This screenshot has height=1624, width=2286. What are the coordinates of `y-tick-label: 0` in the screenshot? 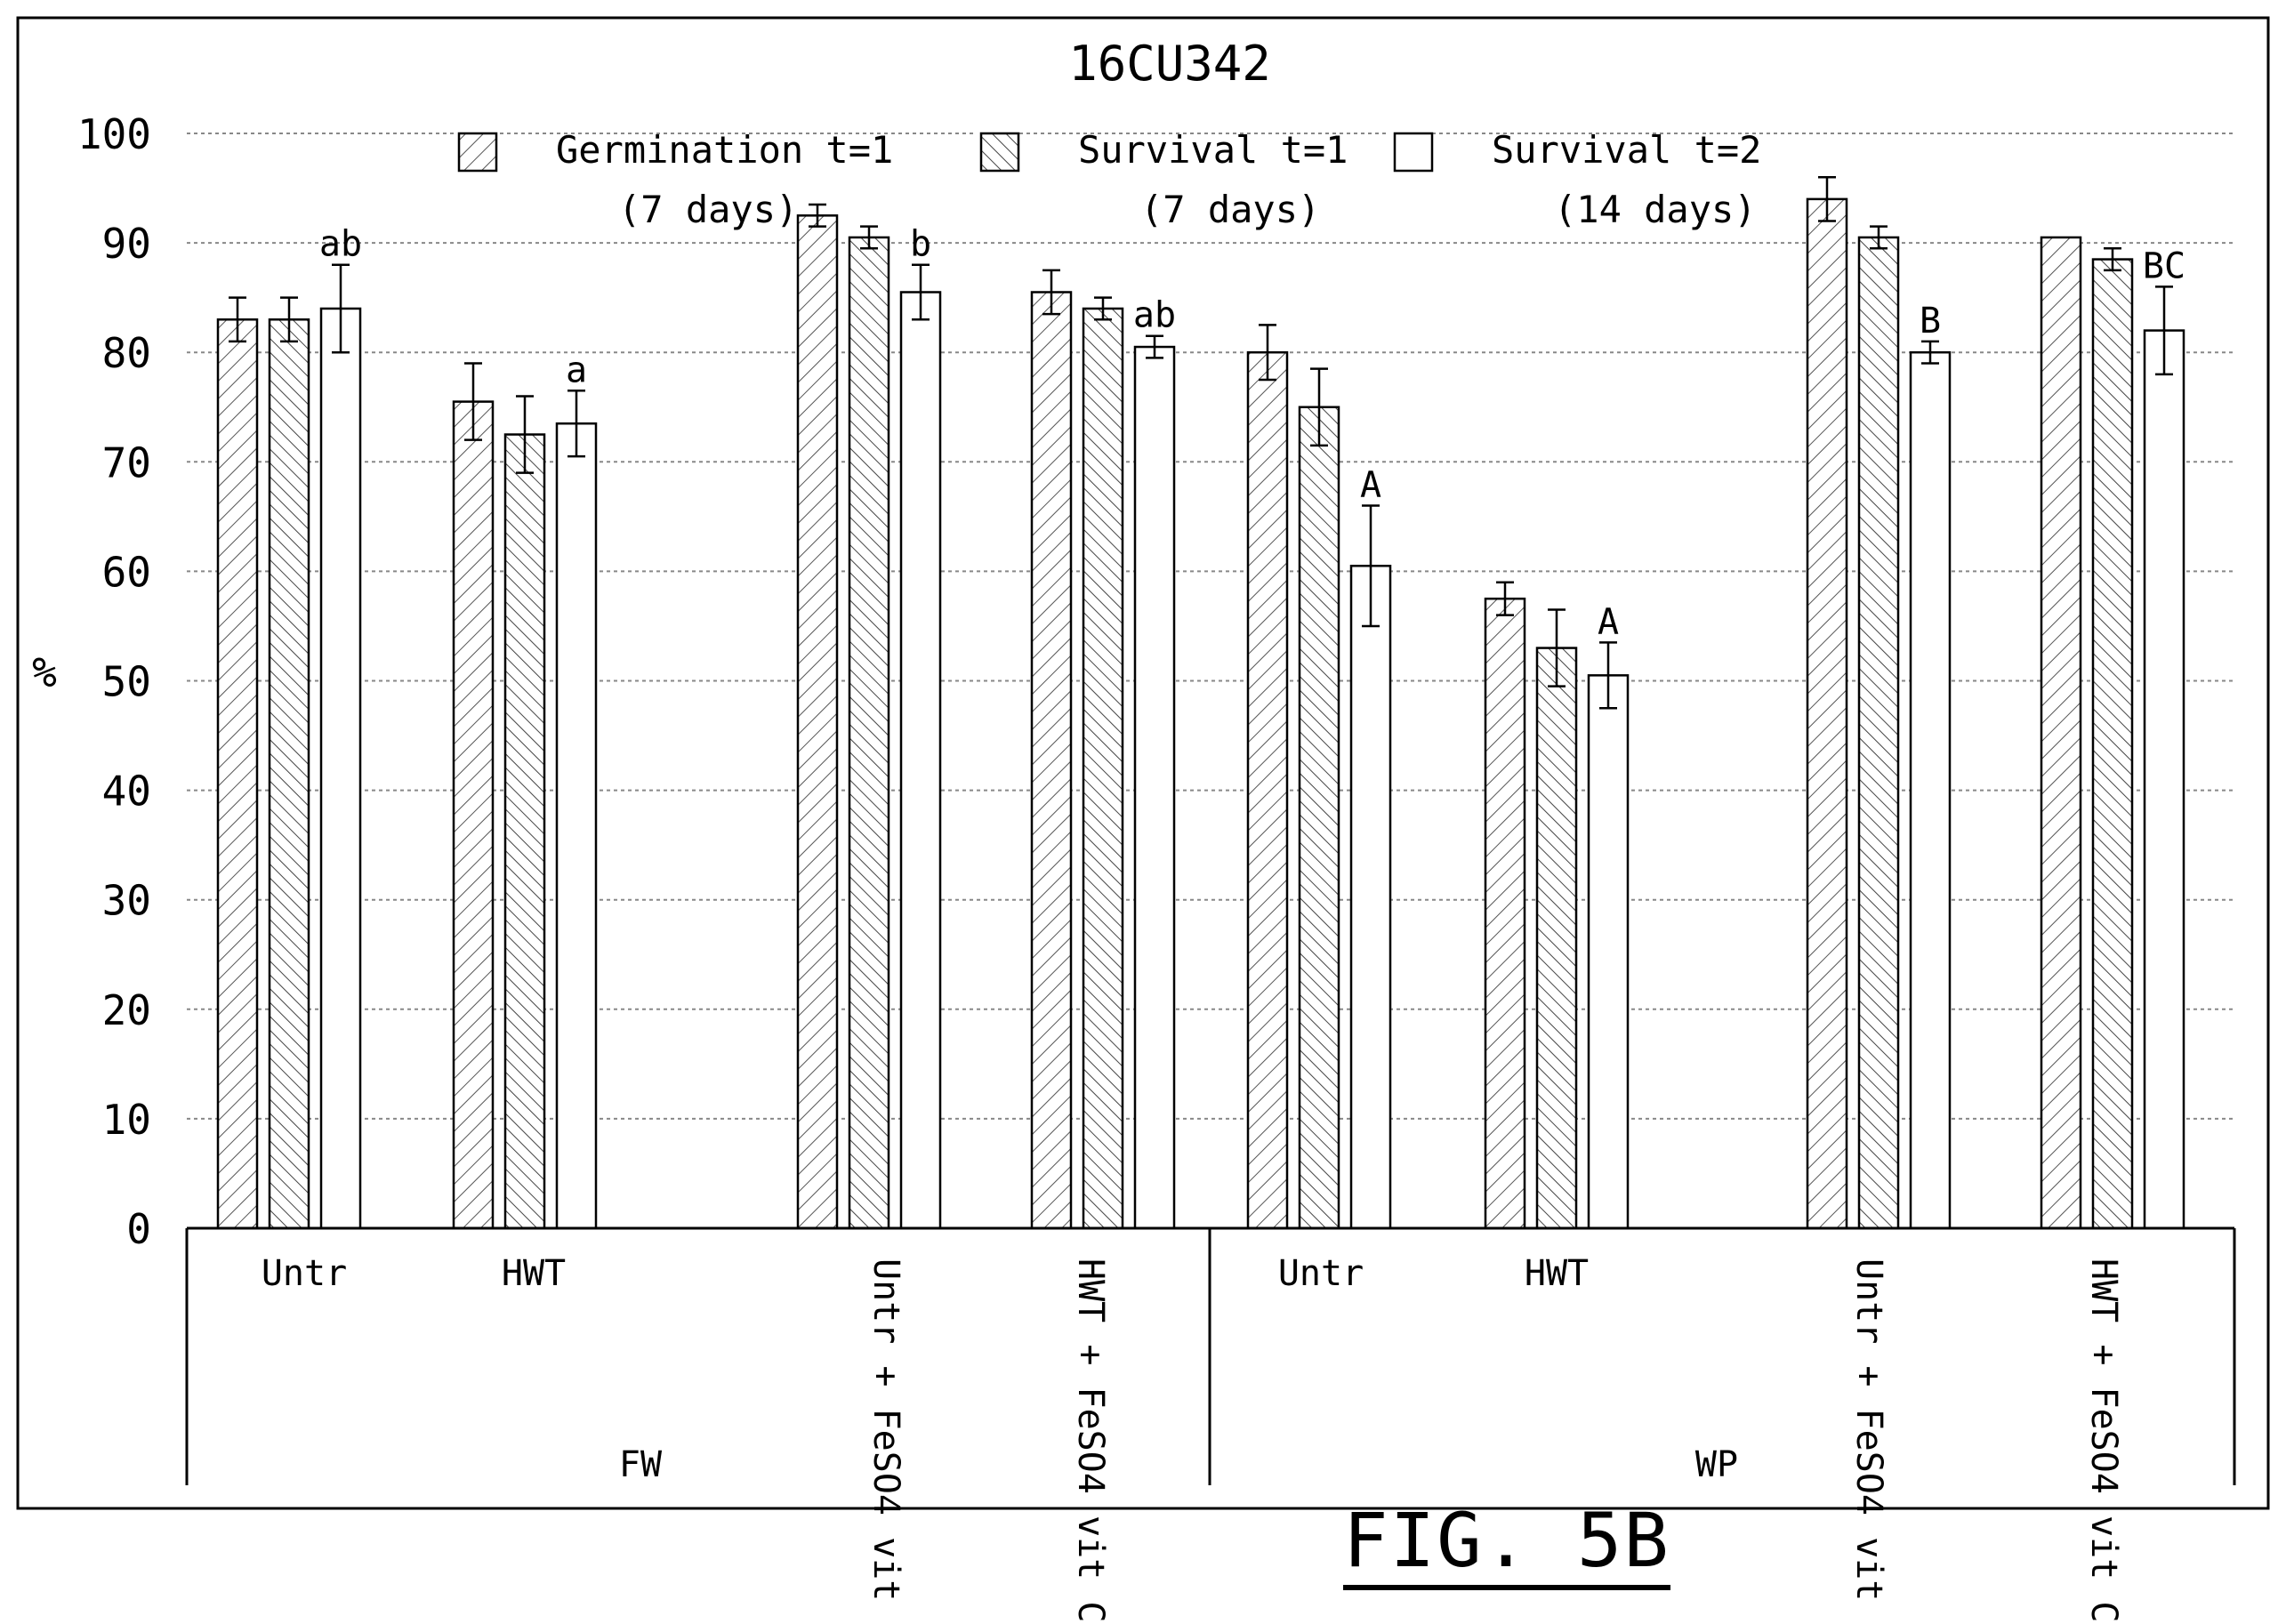 It's located at (138, 1229).